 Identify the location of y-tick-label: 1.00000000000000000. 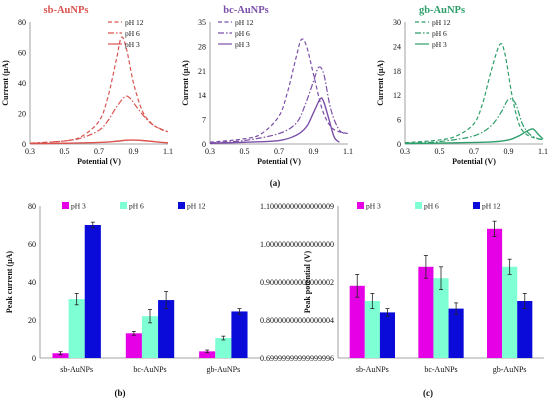
(297, 244).